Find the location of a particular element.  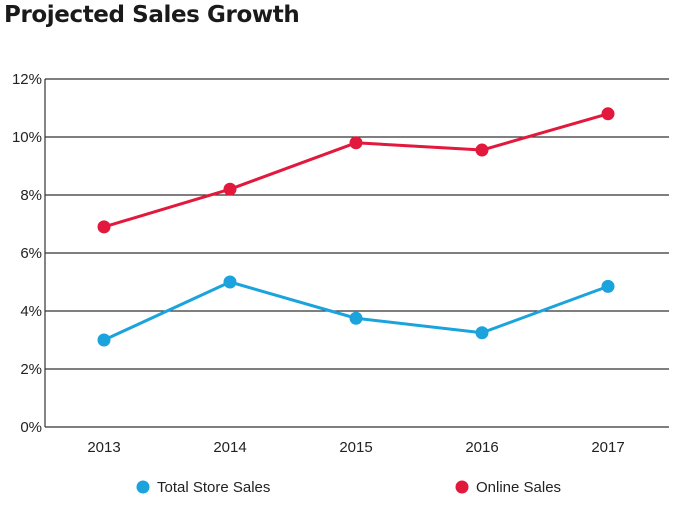

y-tick-label: 10% is located at coordinates (27, 137).